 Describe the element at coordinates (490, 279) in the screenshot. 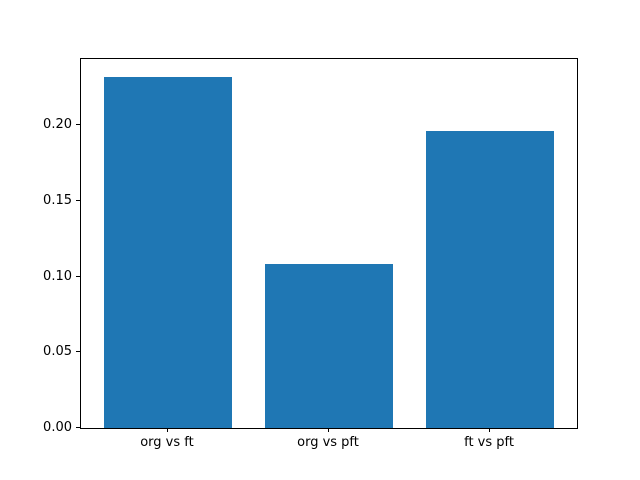

I see `bar-ft-vs-pft` at that location.